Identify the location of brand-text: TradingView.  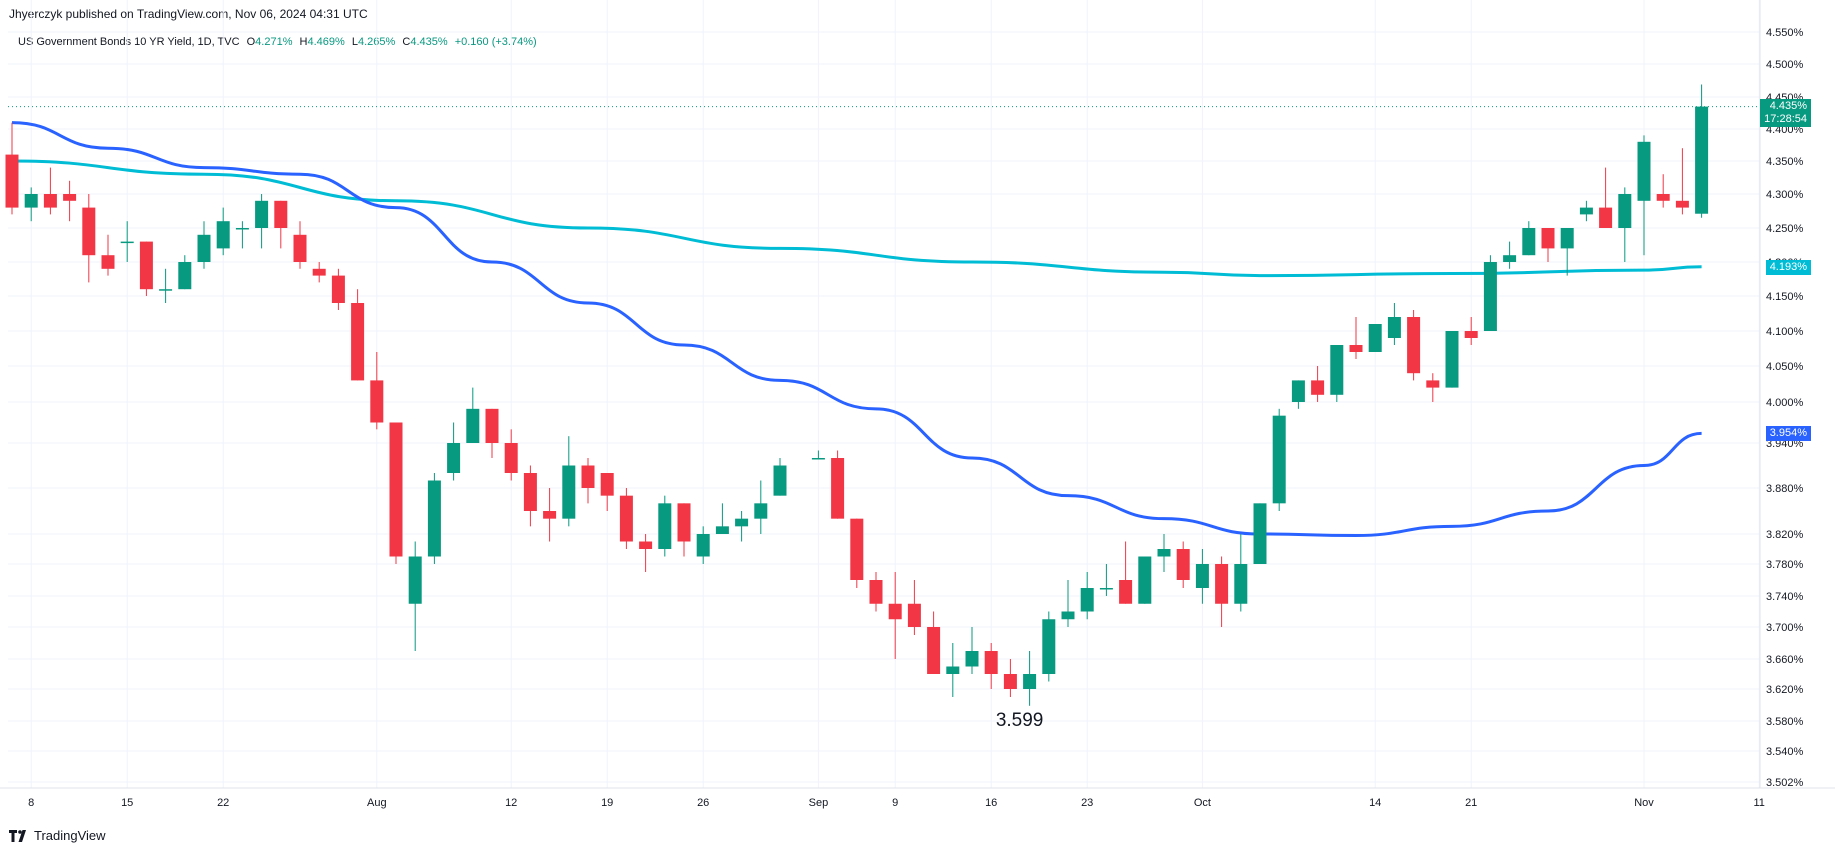
(70, 835).